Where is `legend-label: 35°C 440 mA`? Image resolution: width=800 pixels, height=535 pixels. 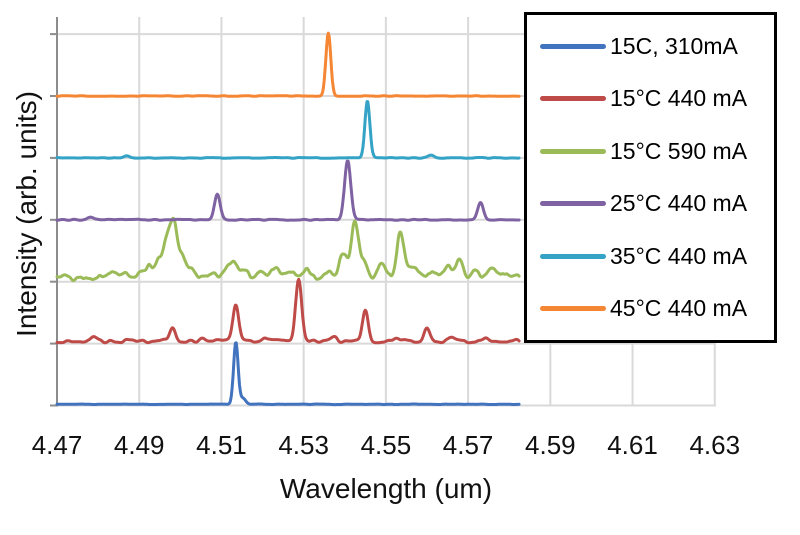
legend-label: 35°C 440 mA is located at coordinates (679, 255).